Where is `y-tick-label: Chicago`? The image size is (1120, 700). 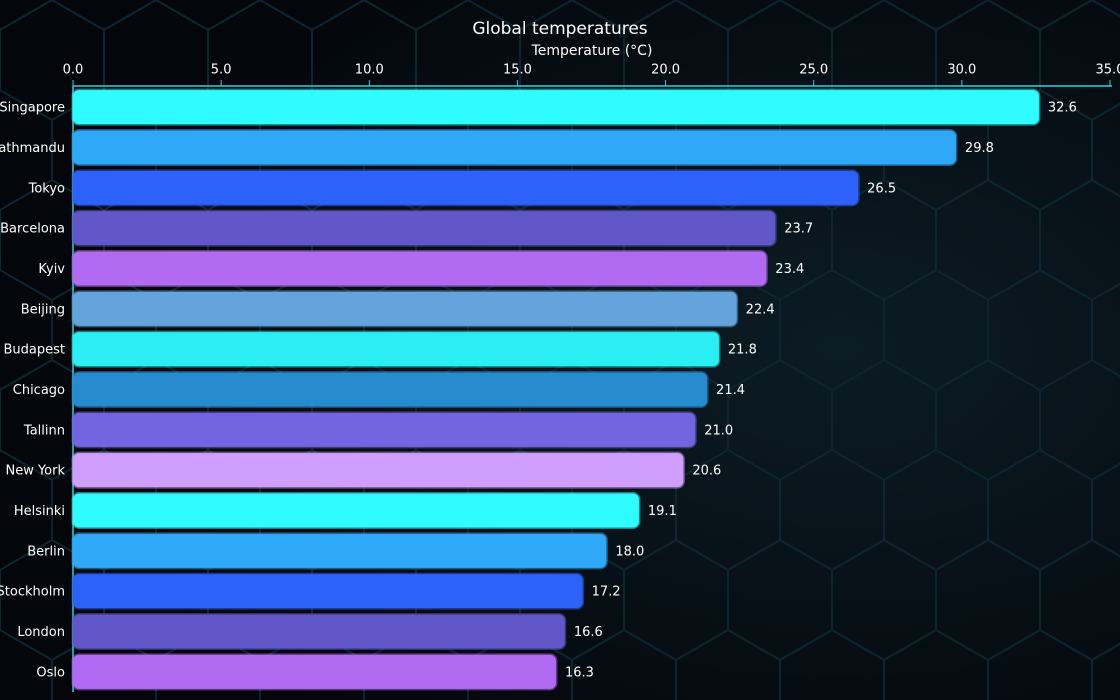 y-tick-label: Chicago is located at coordinates (39, 390).